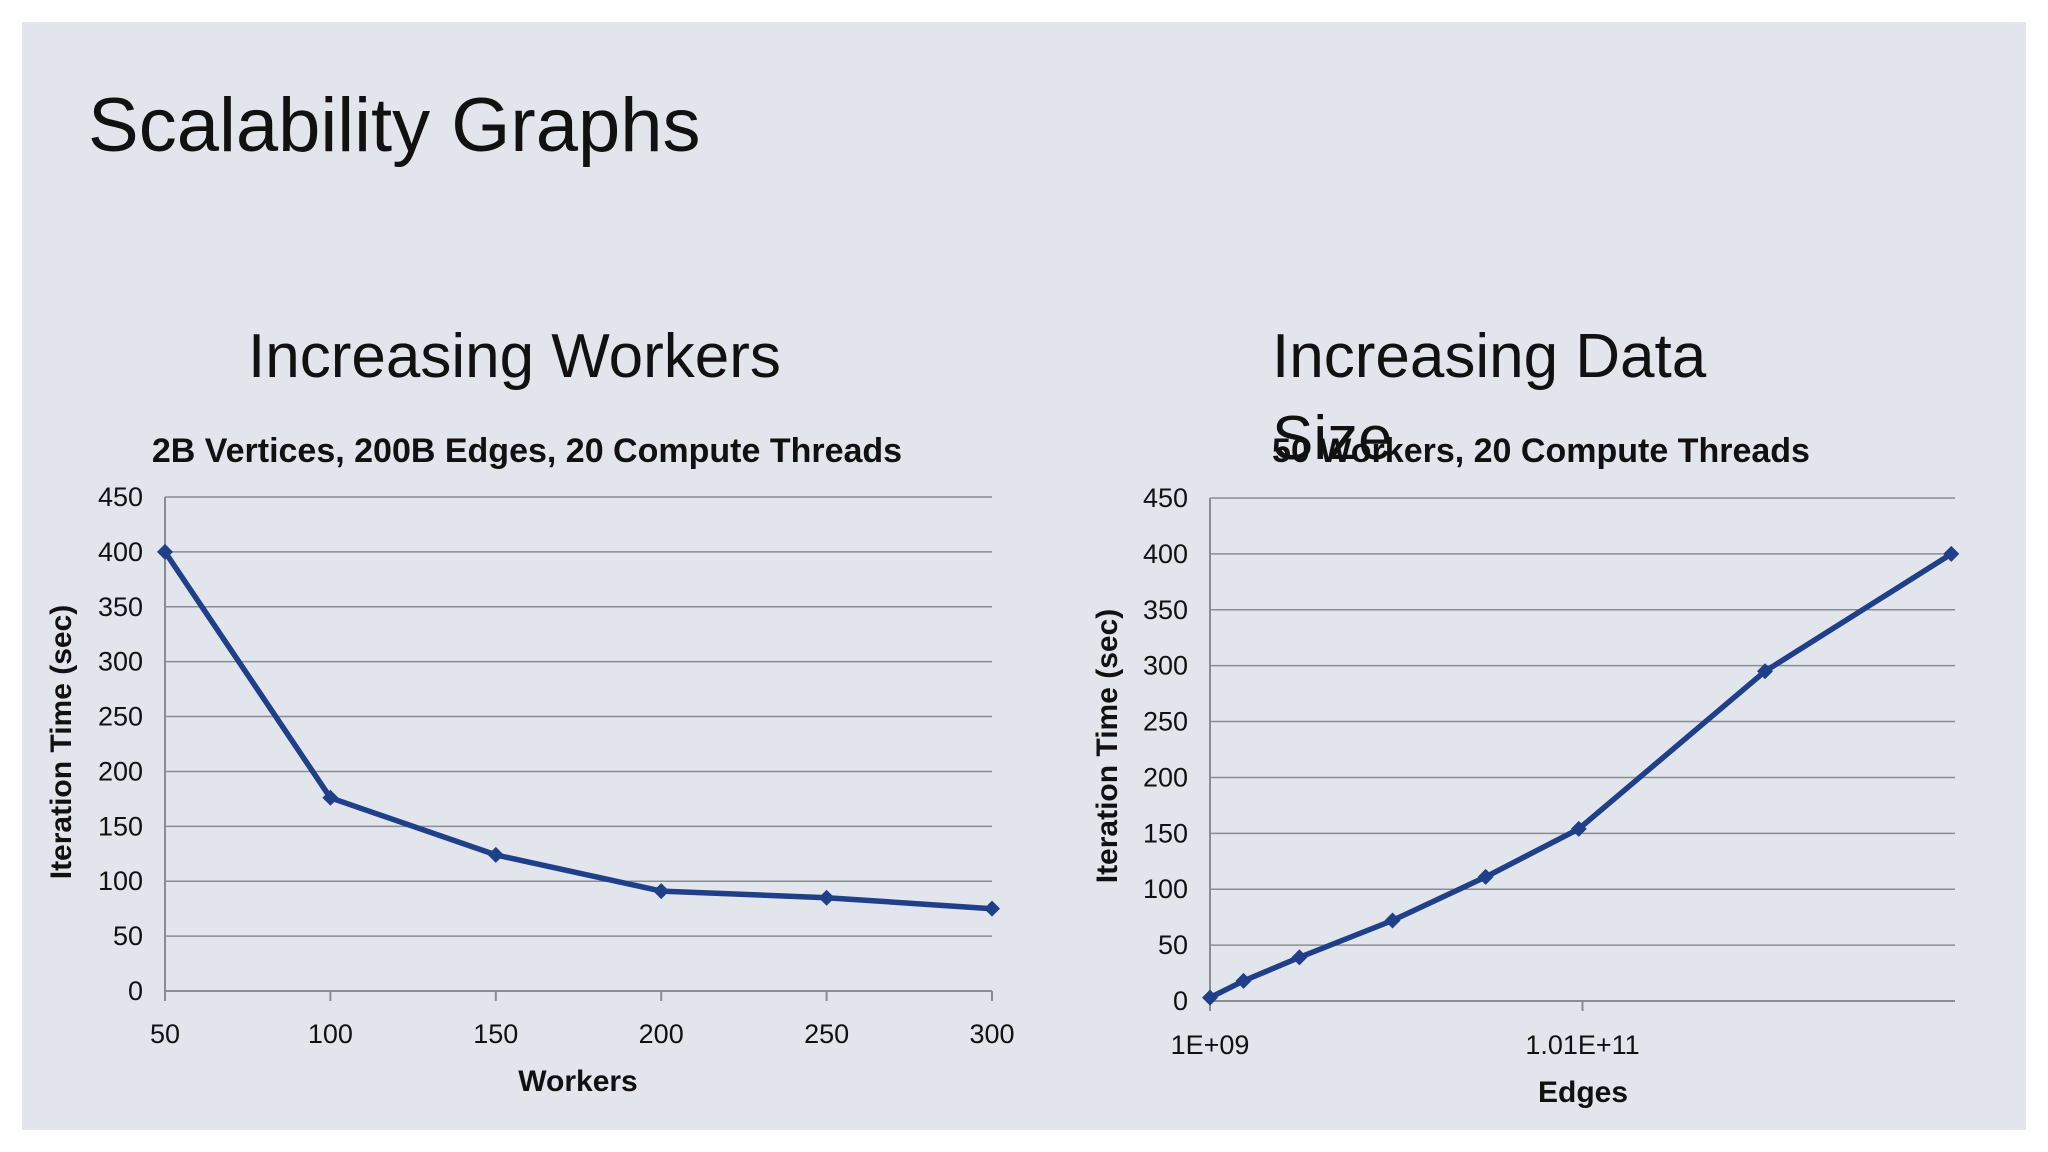 The width and height of the screenshot is (2048, 1152). What do you see at coordinates (578, 1081) in the screenshot?
I see `x-axis-label: Workers` at bounding box center [578, 1081].